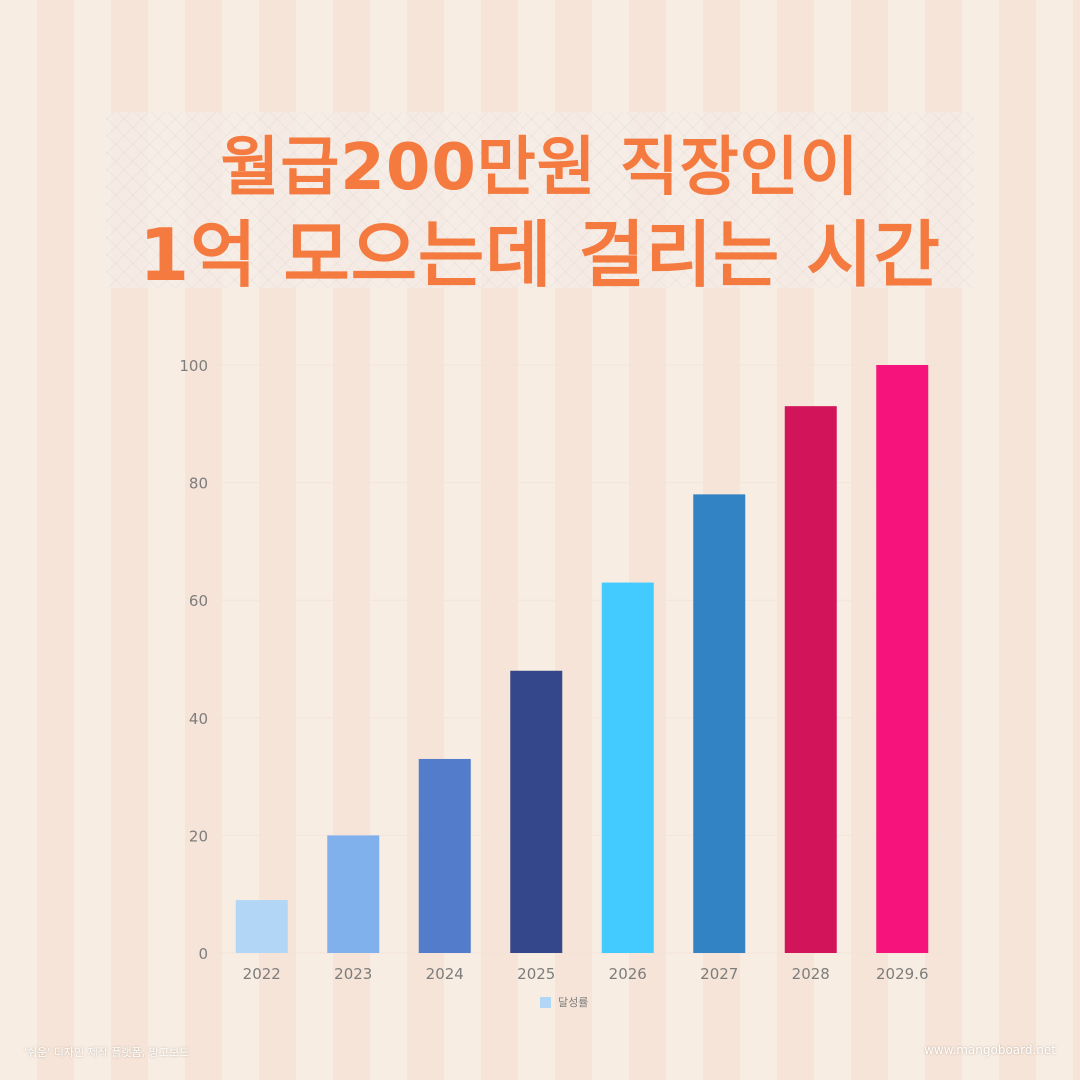 Image resolution: width=1080 pixels, height=1080 pixels. I want to click on x-tick-label: 2022, so click(262, 974).